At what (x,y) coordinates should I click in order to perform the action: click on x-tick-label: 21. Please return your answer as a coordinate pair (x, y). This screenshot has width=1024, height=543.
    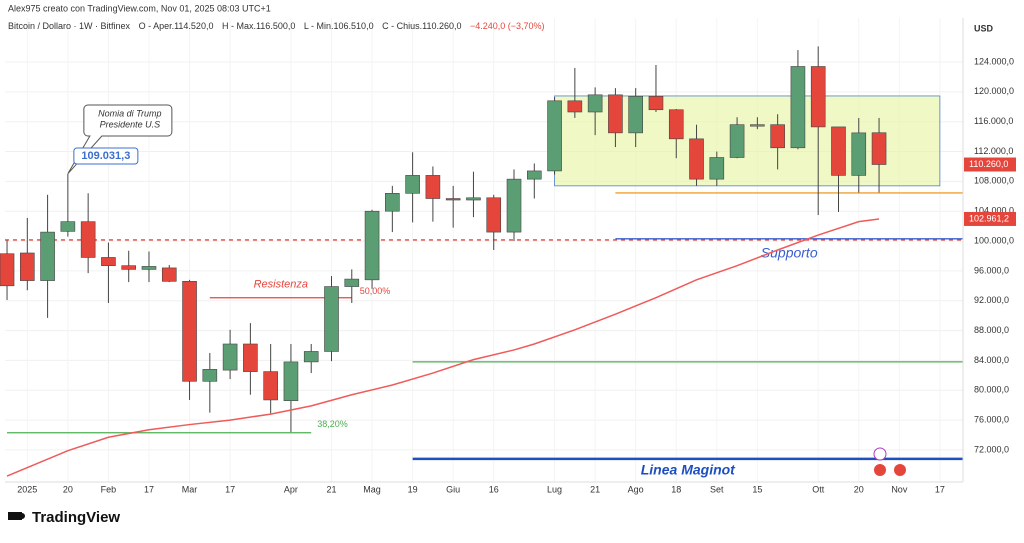
    Looking at the image, I should click on (595, 489).